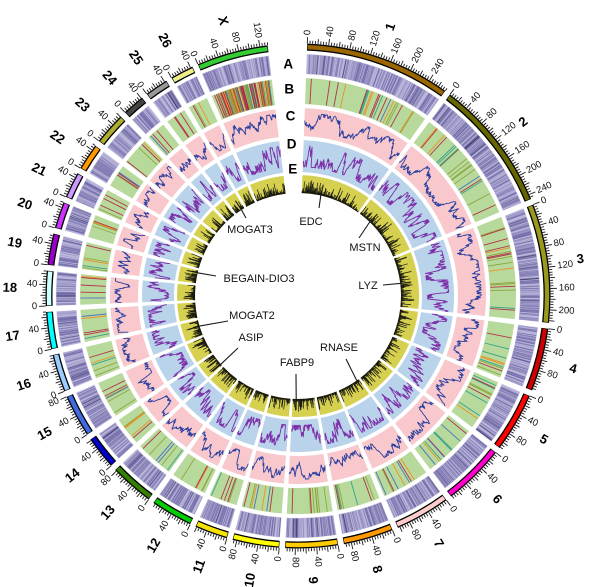 This screenshot has height=587, width=600. What do you see at coordinates (249, 579) in the screenshot?
I see `svg-text: 10` at bounding box center [249, 579].